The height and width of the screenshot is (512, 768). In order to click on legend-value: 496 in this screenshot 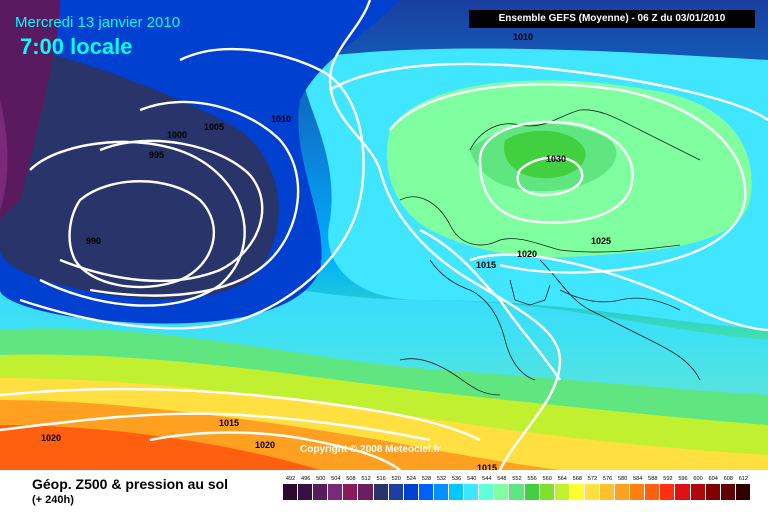, I will do `click(305, 479)`.